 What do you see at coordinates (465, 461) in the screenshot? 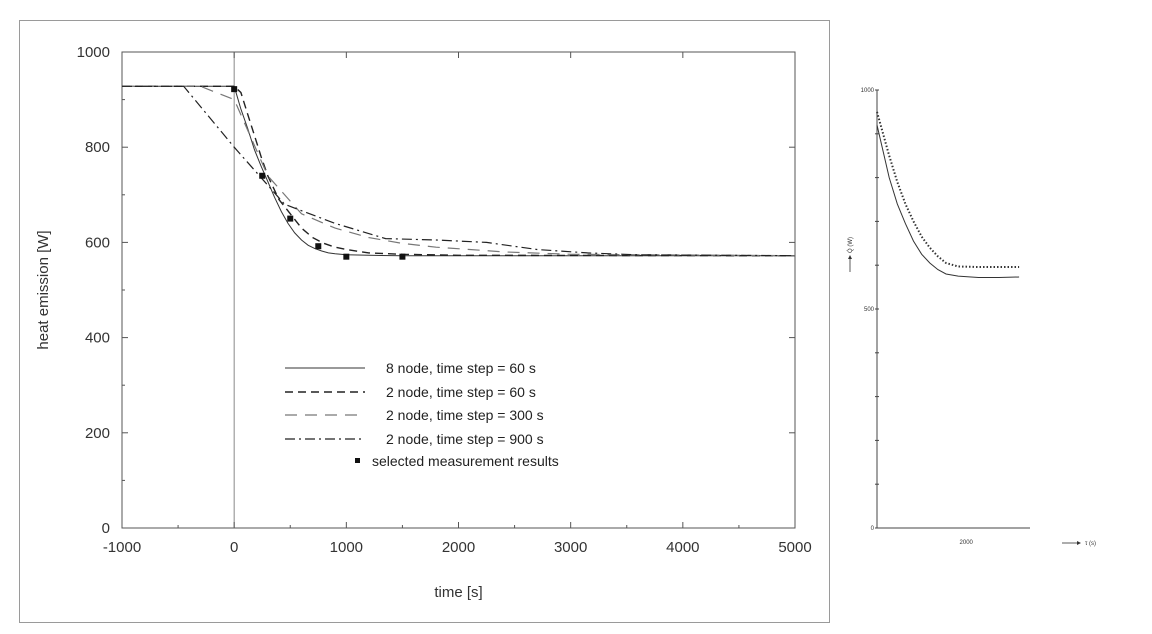
I see `legend-label-measurements: selected measurement results` at bounding box center [465, 461].